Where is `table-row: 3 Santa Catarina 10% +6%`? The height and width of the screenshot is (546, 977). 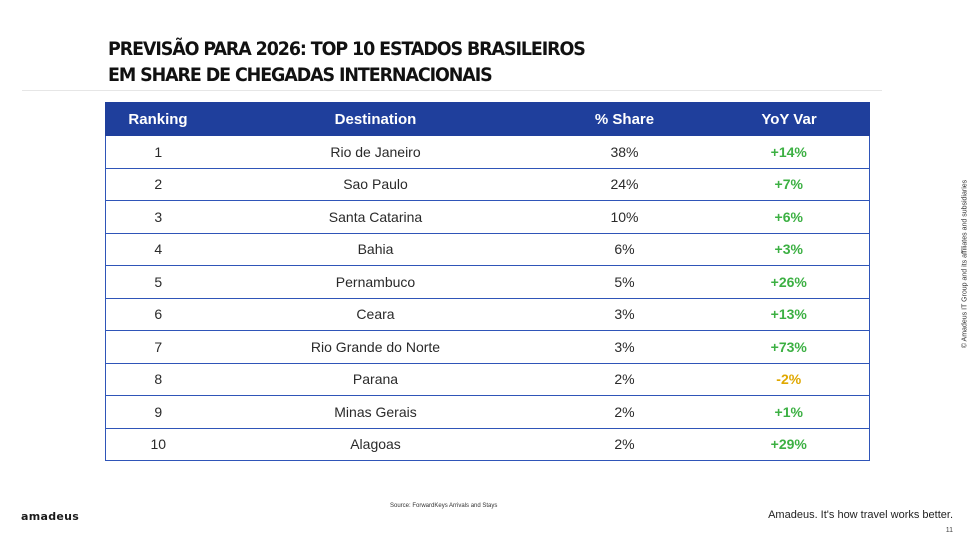 table-row: 3 Santa Catarina 10% +6% is located at coordinates (487, 217).